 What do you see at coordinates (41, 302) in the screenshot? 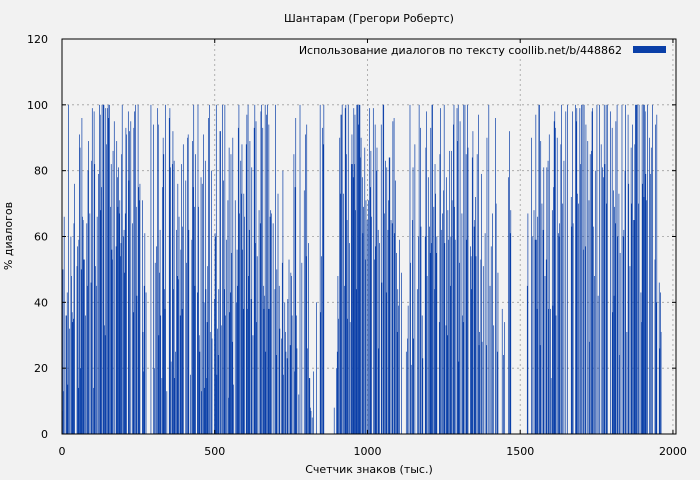
I see `y-tick-label: 40` at bounding box center [41, 302].